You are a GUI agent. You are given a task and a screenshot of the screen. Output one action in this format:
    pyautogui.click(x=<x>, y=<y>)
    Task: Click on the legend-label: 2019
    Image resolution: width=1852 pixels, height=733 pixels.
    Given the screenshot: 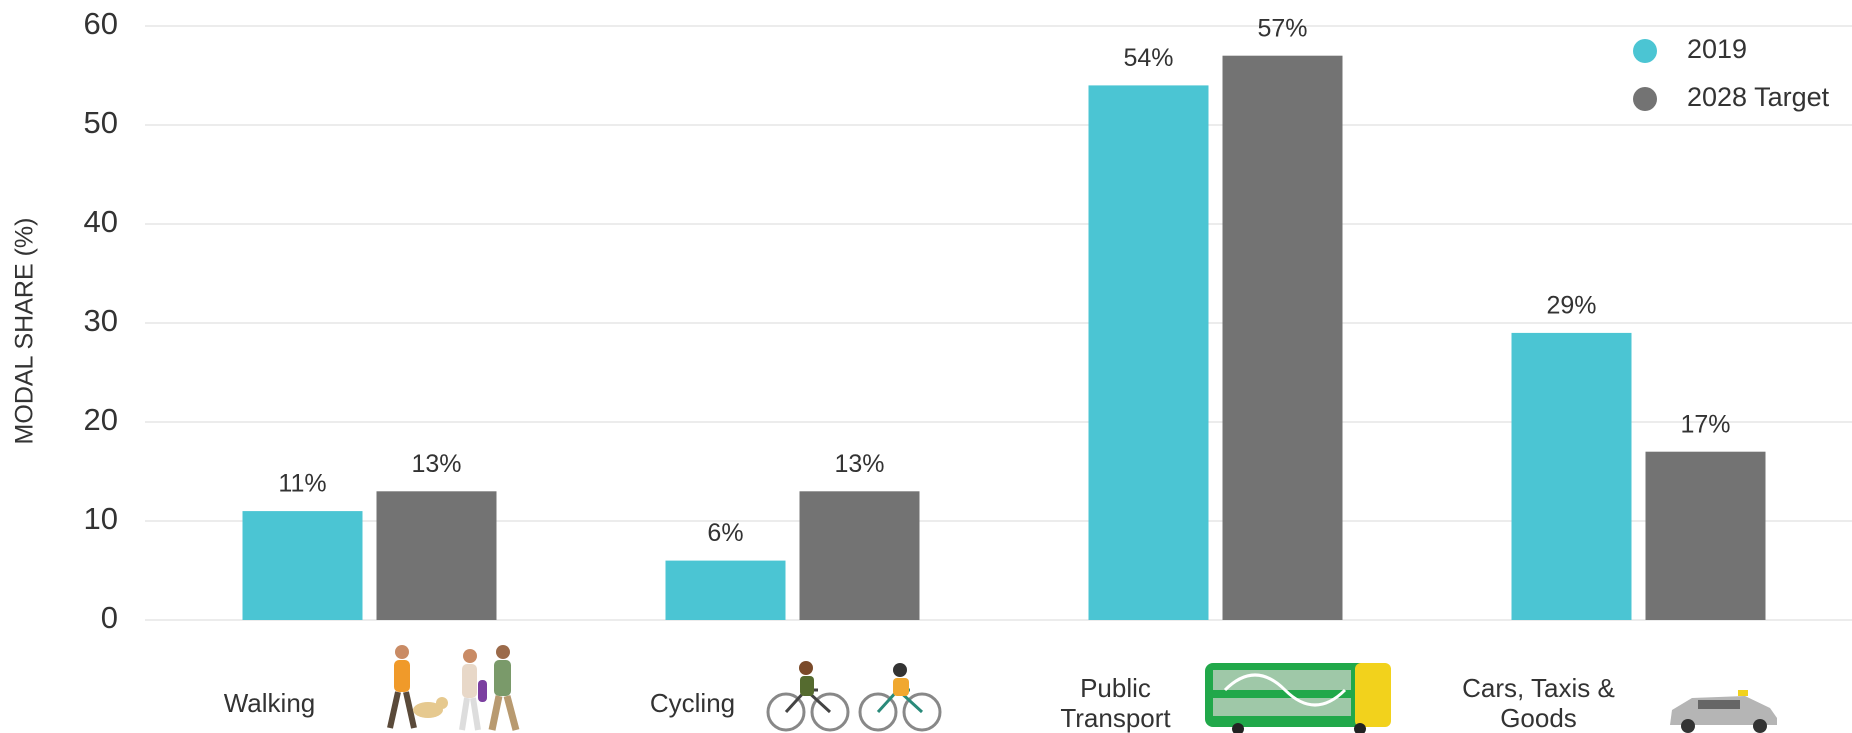 What is the action you would take?
    pyautogui.click(x=1717, y=49)
    